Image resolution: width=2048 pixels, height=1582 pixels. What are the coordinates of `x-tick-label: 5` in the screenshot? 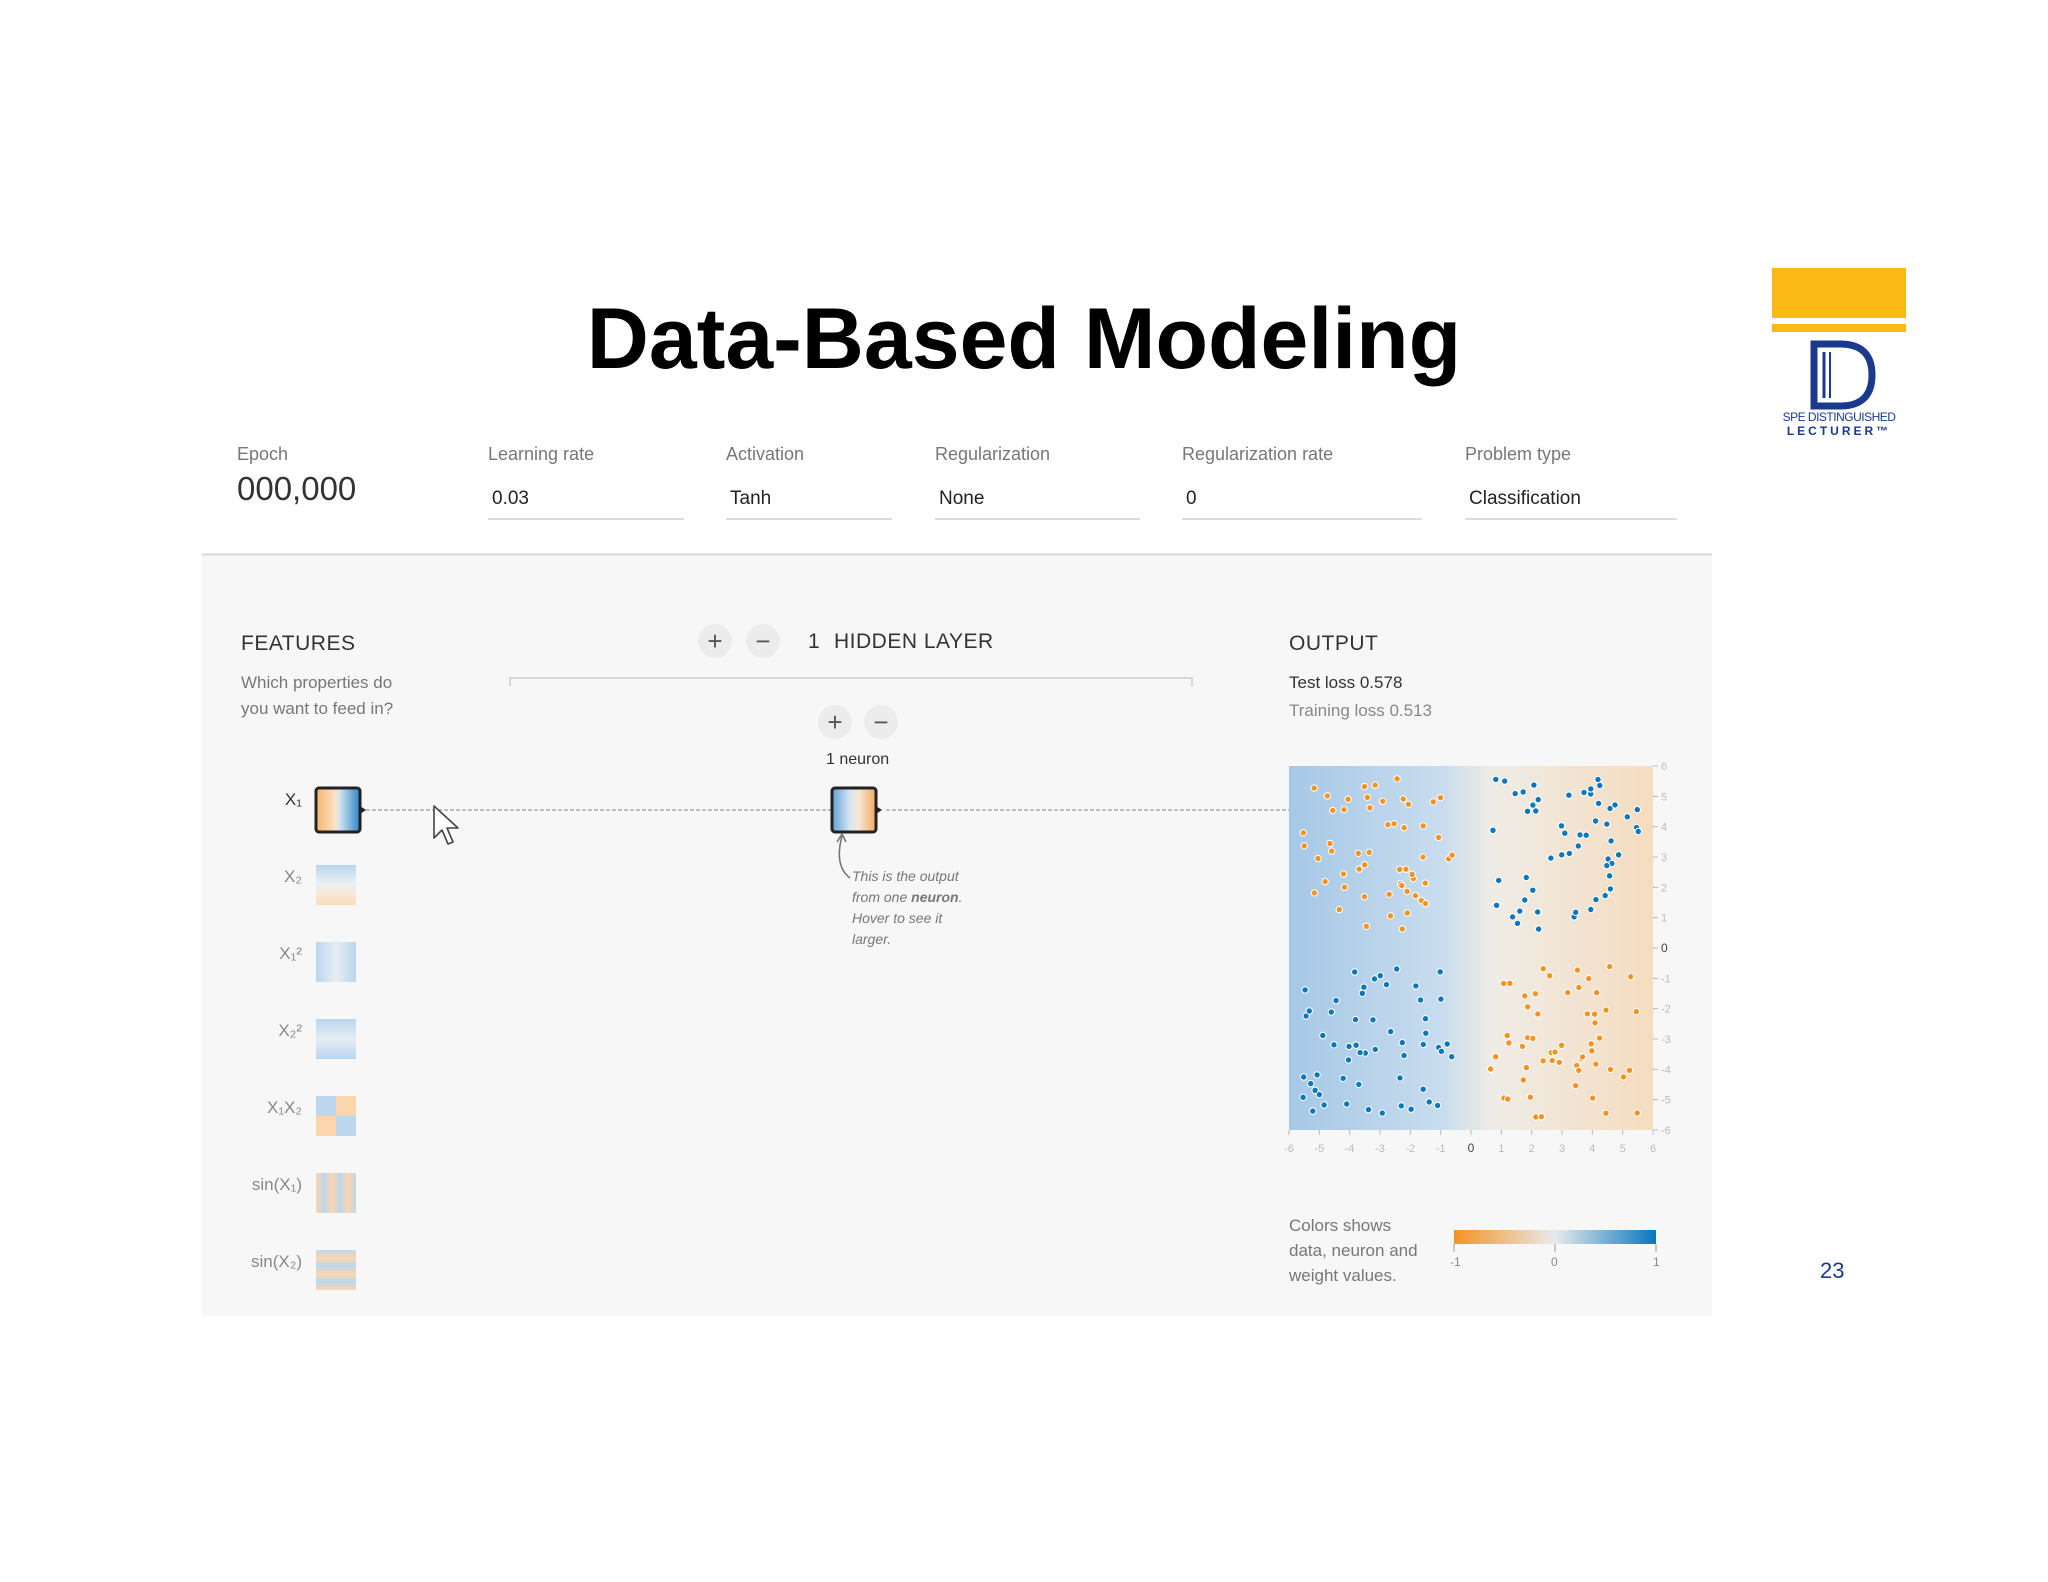 It's located at (1623, 1149).